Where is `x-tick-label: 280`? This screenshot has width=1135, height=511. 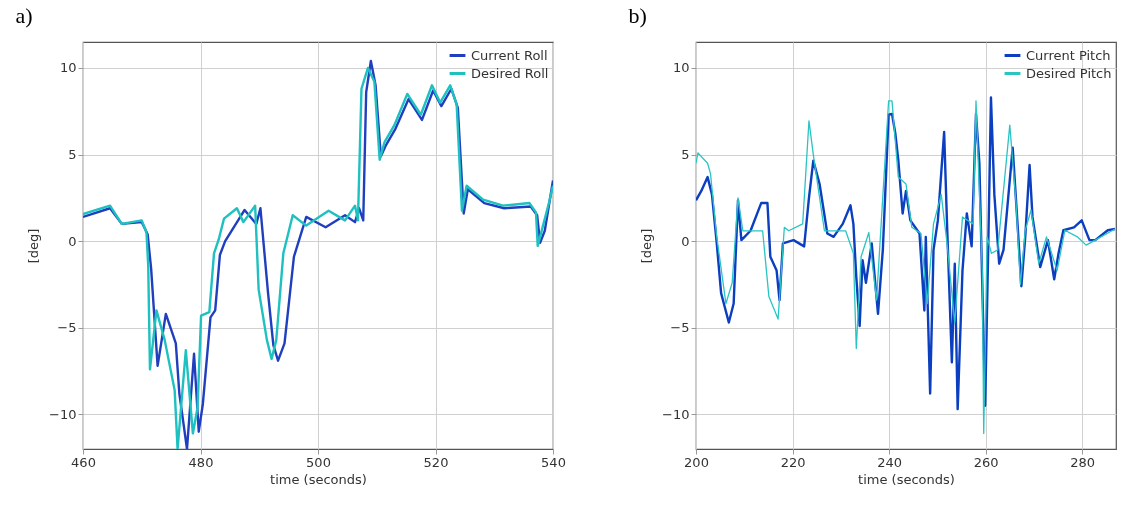
x-tick-label: 280 is located at coordinates (1083, 462).